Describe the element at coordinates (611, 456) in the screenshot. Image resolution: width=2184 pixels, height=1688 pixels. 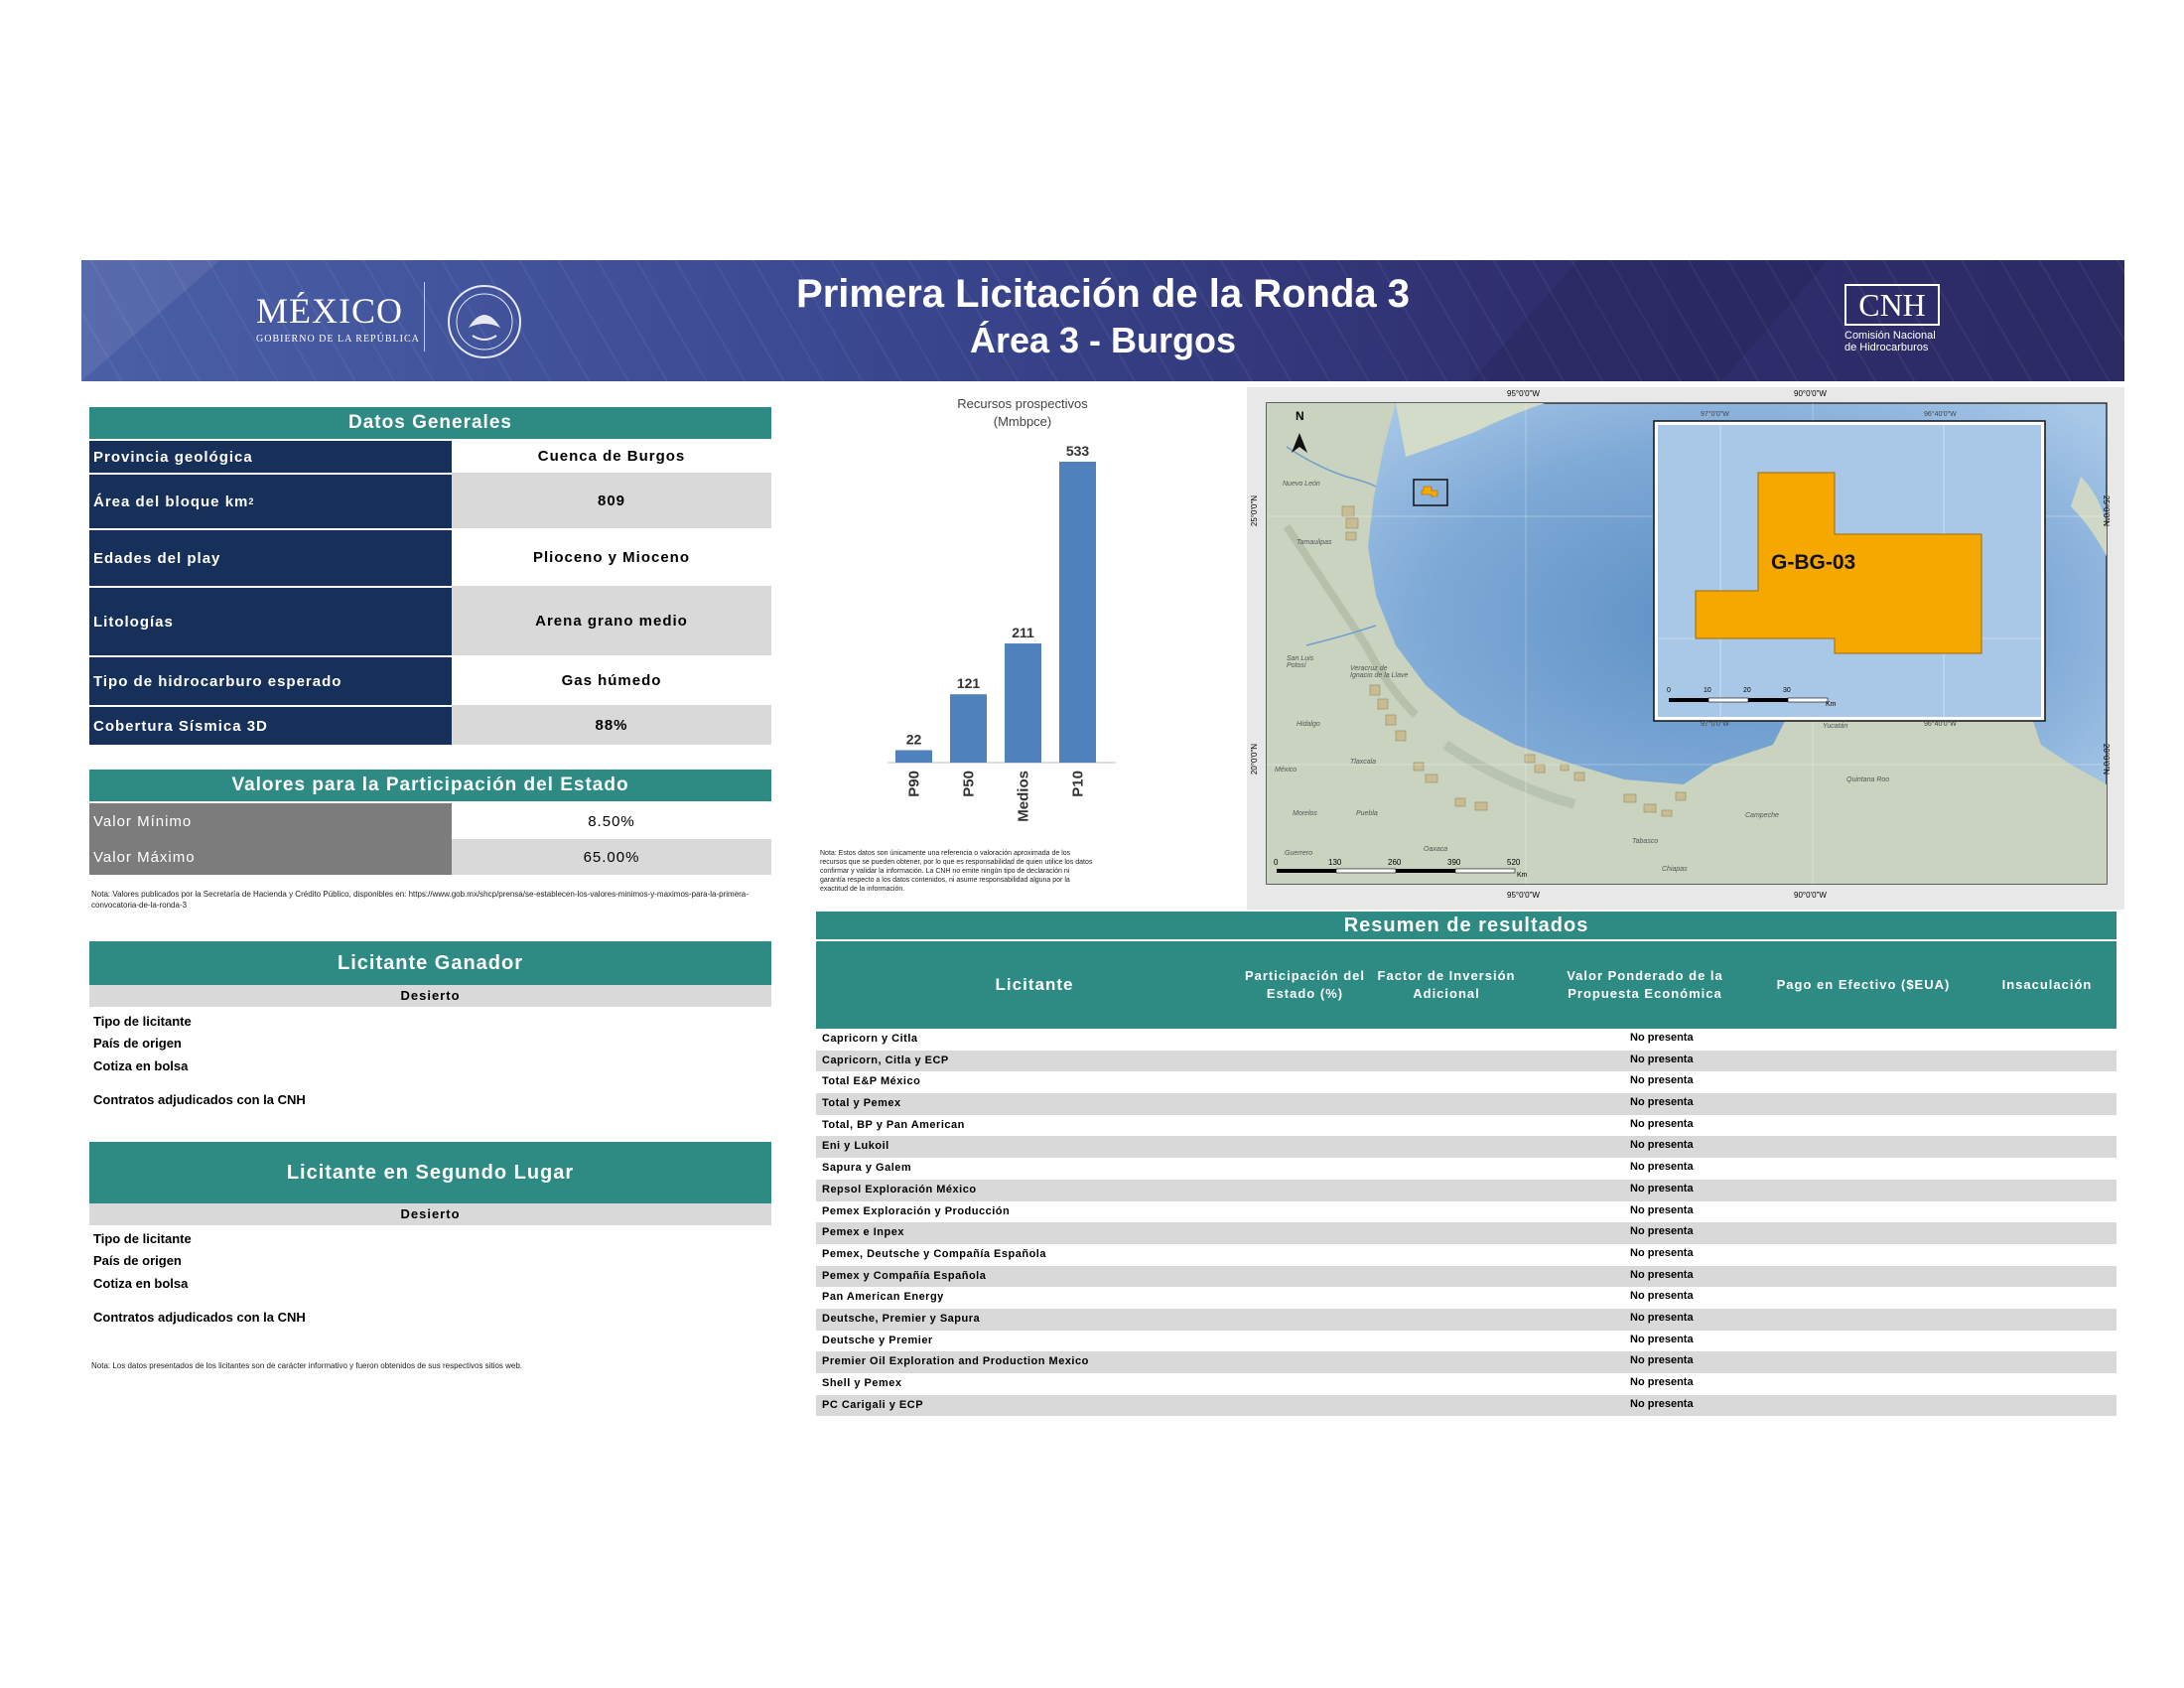
I see `datos-value: Cuenca de Burgos` at that location.